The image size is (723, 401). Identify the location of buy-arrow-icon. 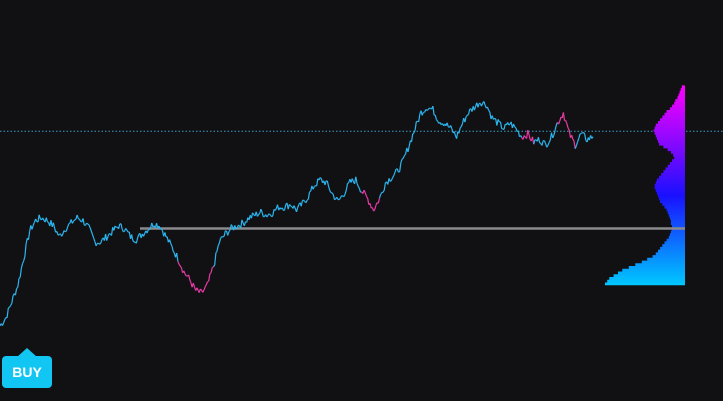
(27, 352).